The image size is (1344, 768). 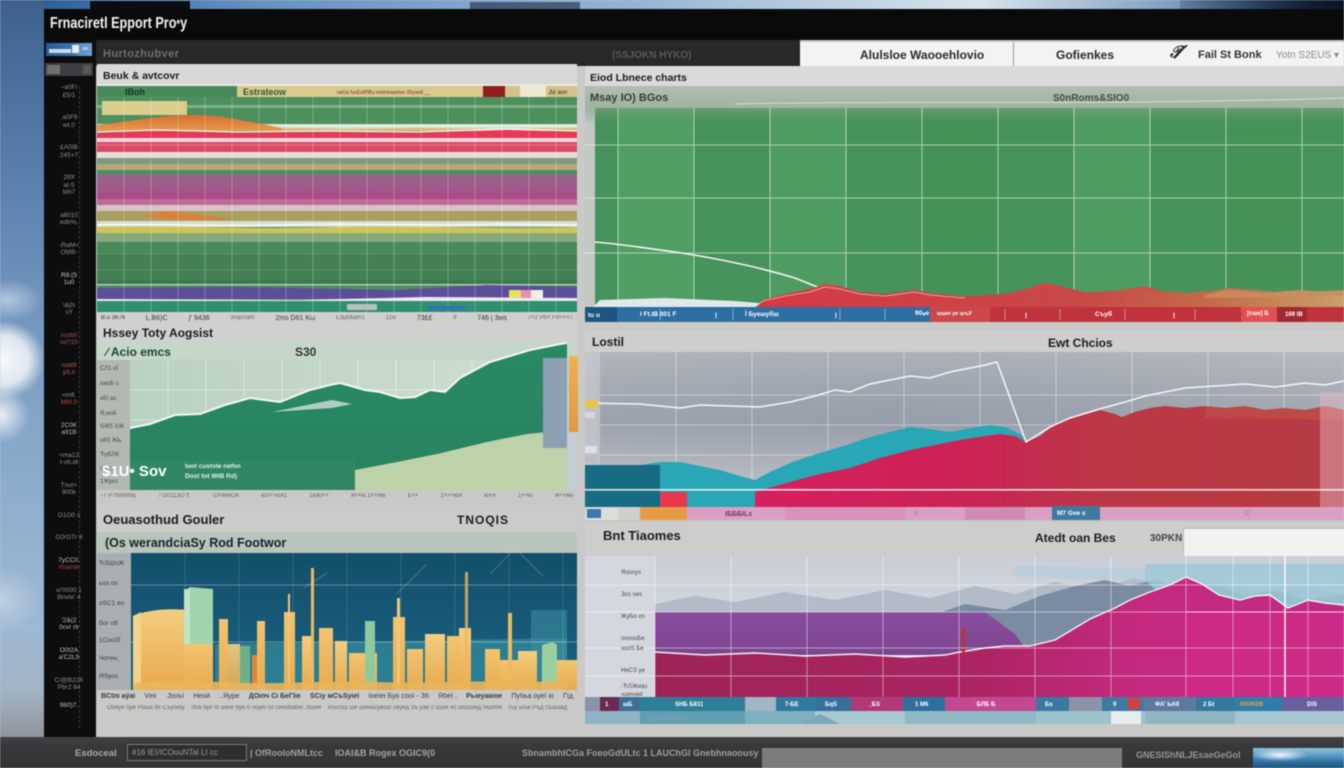 What do you see at coordinates (108, 398) in the screenshot?
I see `svg-text: иЇ0 аѕ` at bounding box center [108, 398].